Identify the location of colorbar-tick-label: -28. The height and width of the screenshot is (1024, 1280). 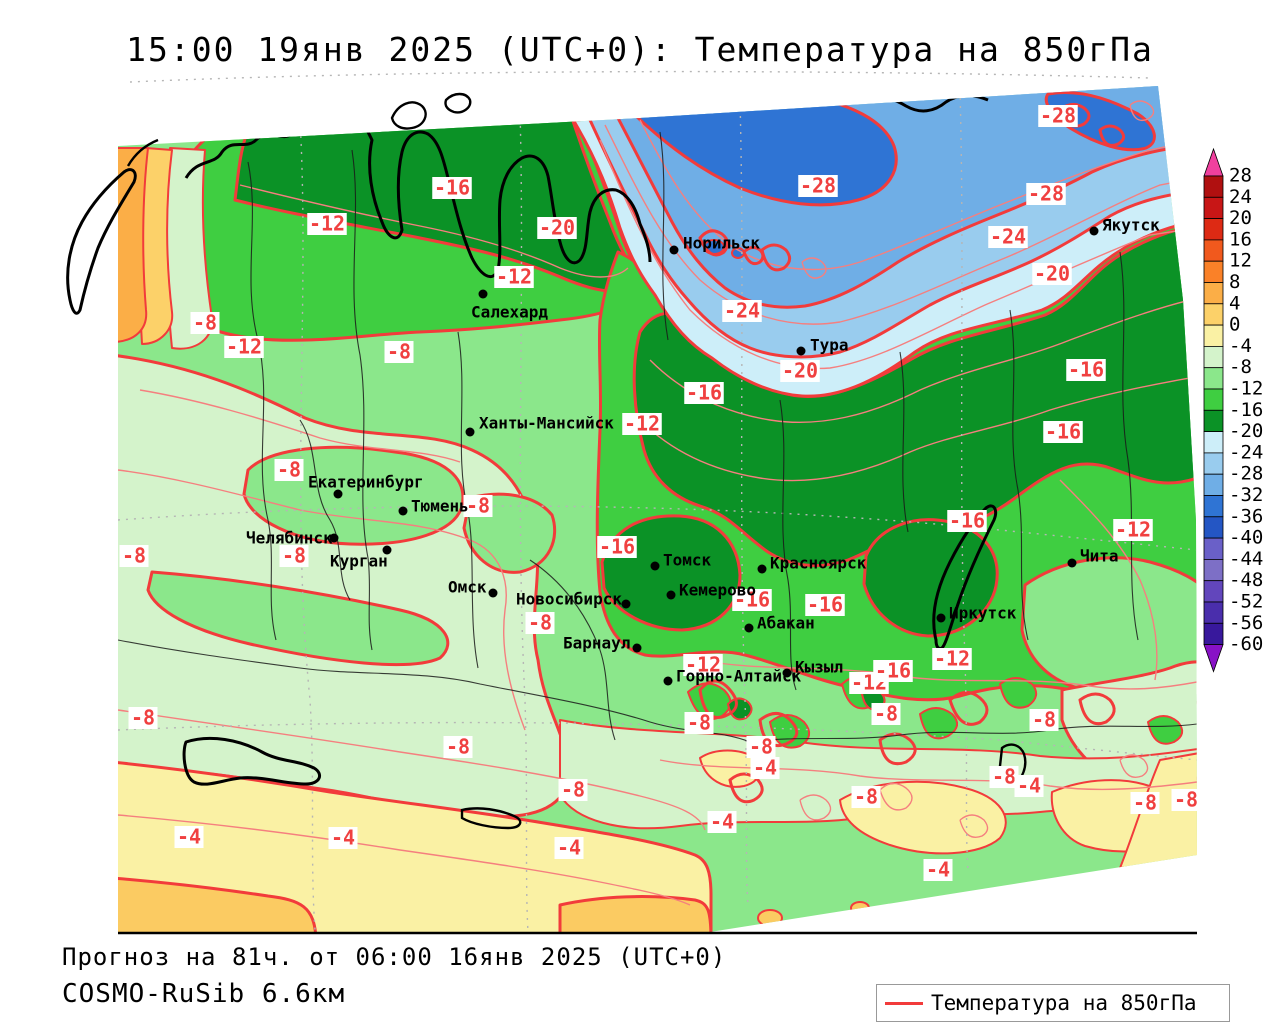
(1246, 474).